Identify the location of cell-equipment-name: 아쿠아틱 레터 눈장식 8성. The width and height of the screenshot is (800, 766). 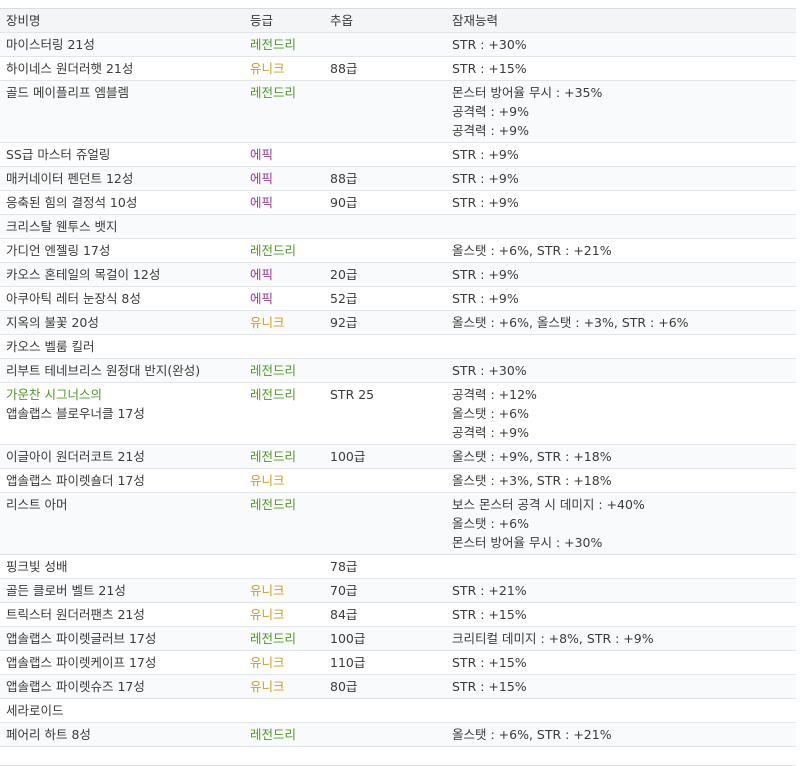
(122, 298).